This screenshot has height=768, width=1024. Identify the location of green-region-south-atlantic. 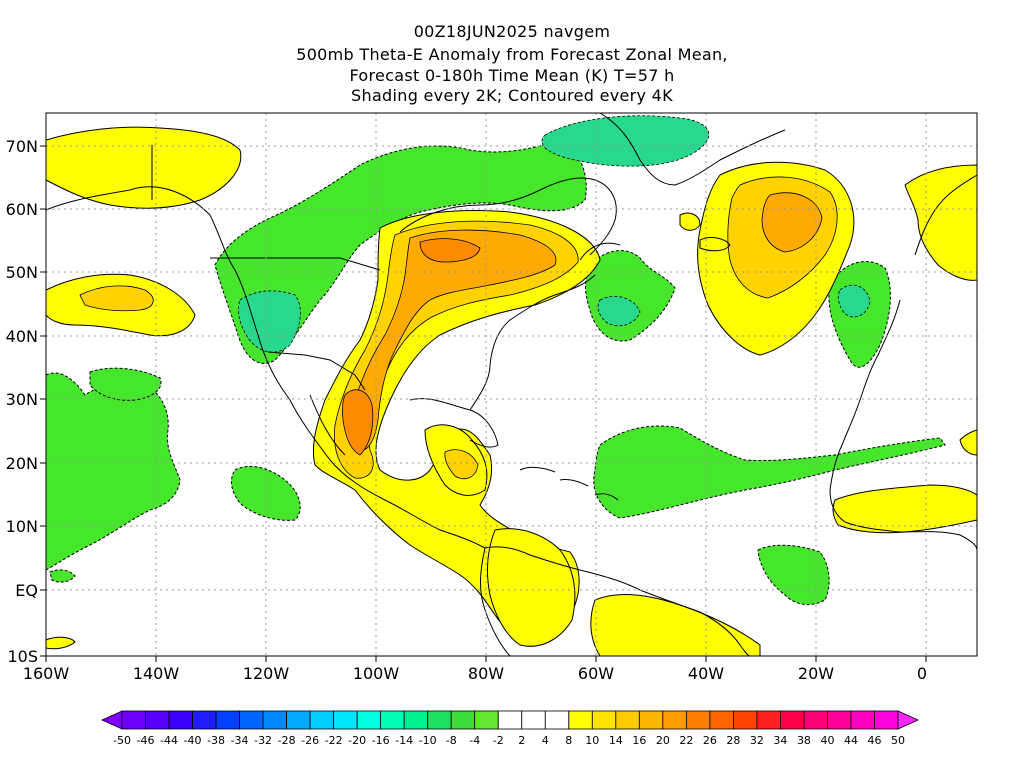
(793, 575).